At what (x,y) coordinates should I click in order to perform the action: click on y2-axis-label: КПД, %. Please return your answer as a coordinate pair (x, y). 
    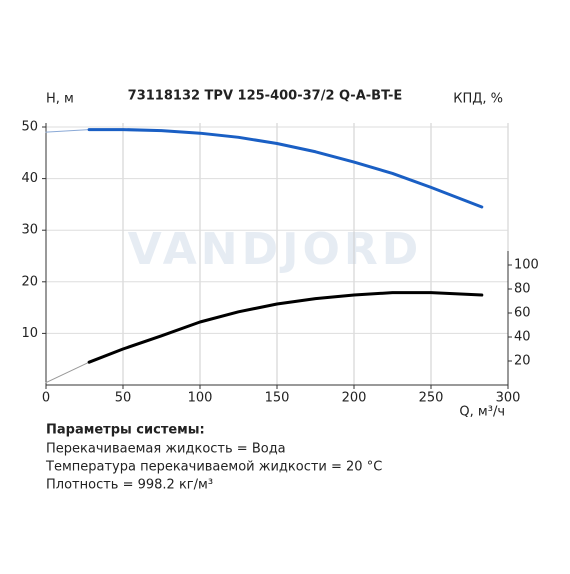
    Looking at the image, I should click on (478, 99).